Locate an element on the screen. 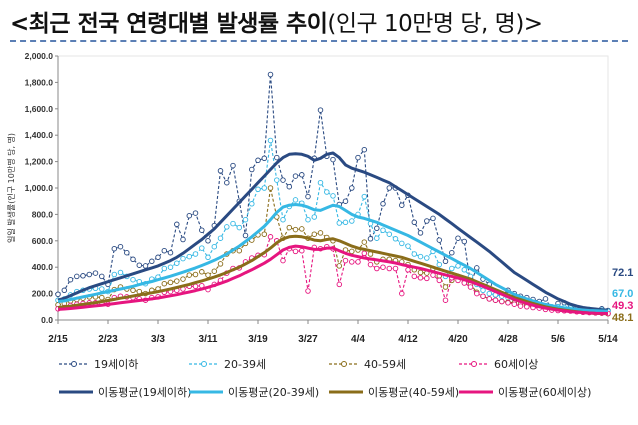 This screenshot has height=425, width=638. chart-title: <최근 전국 연령대별 발생률 추이(인구 10만명 당, 명)> is located at coordinates (276, 21).